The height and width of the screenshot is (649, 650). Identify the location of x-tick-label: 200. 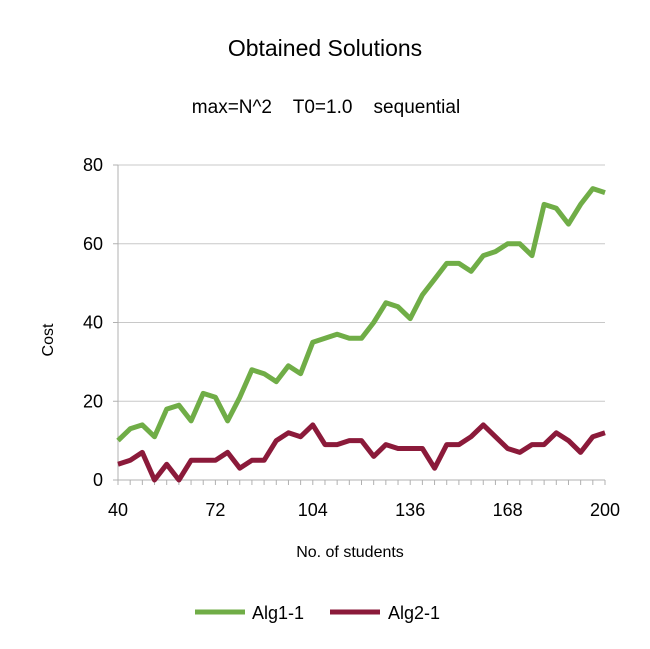
(605, 510).